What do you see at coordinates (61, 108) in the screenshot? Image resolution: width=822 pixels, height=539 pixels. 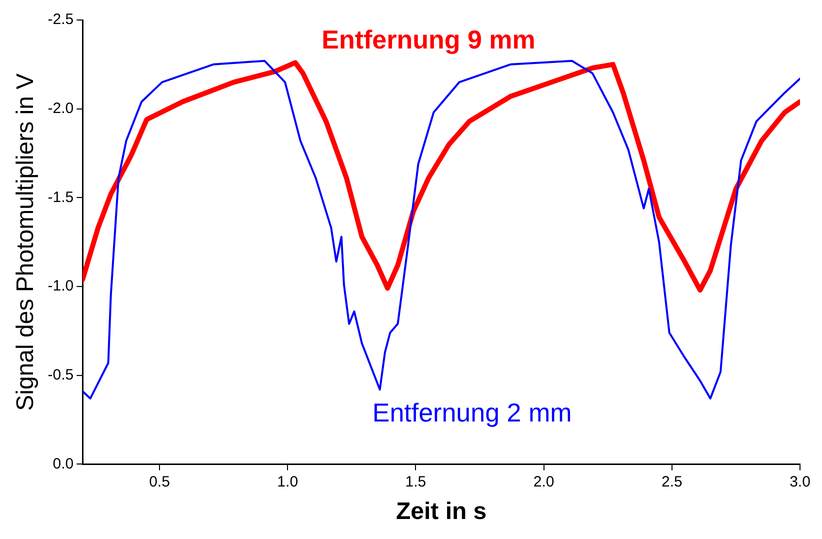 I see `y-tick-label: -2.0` at bounding box center [61, 108].